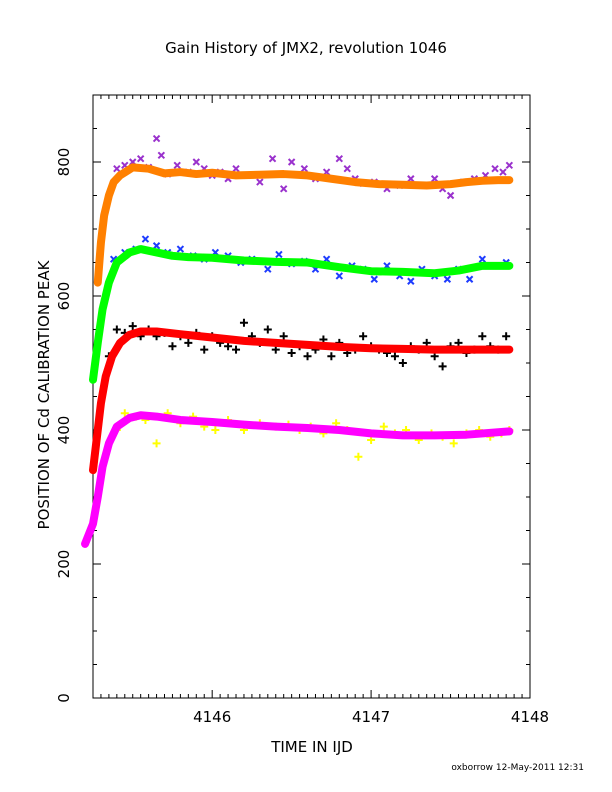 The width and height of the screenshot is (612, 792). I want to click on y-tick-label: 0, so click(64, 698).